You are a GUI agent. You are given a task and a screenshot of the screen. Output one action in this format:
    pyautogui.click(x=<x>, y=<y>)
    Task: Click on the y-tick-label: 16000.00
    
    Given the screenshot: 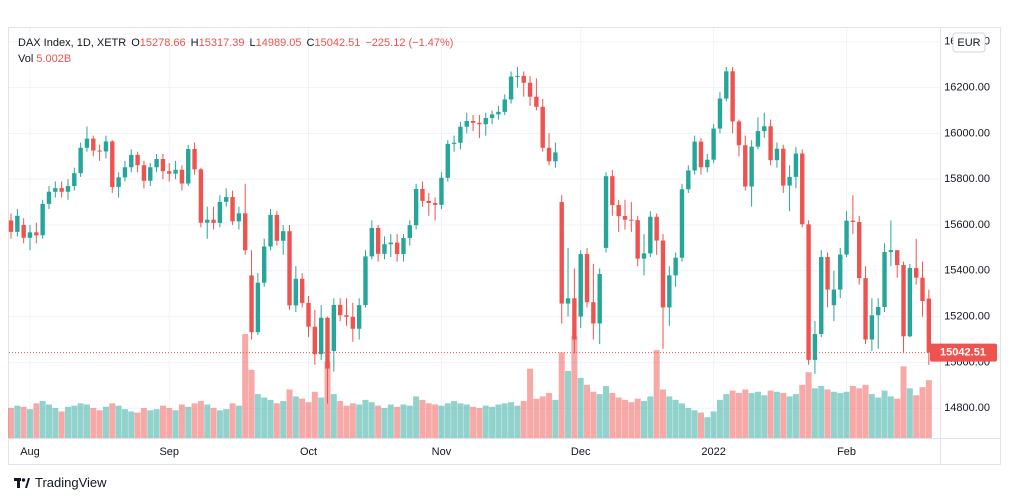 What is the action you would take?
    pyautogui.click(x=967, y=133)
    